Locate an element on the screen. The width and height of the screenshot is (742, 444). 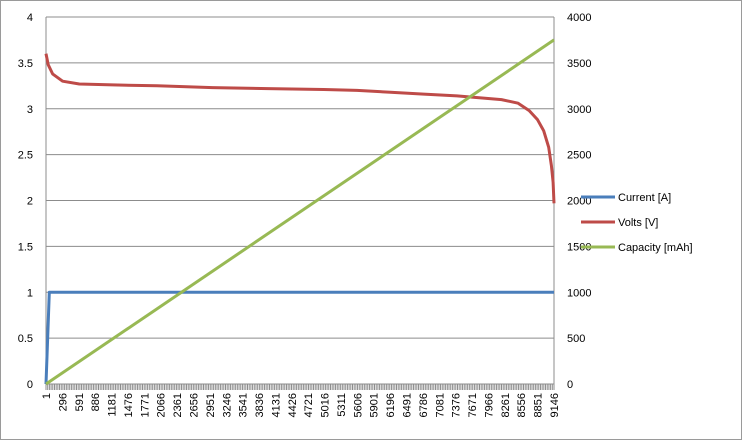
x-tick-label: 296 is located at coordinates (63, 402).